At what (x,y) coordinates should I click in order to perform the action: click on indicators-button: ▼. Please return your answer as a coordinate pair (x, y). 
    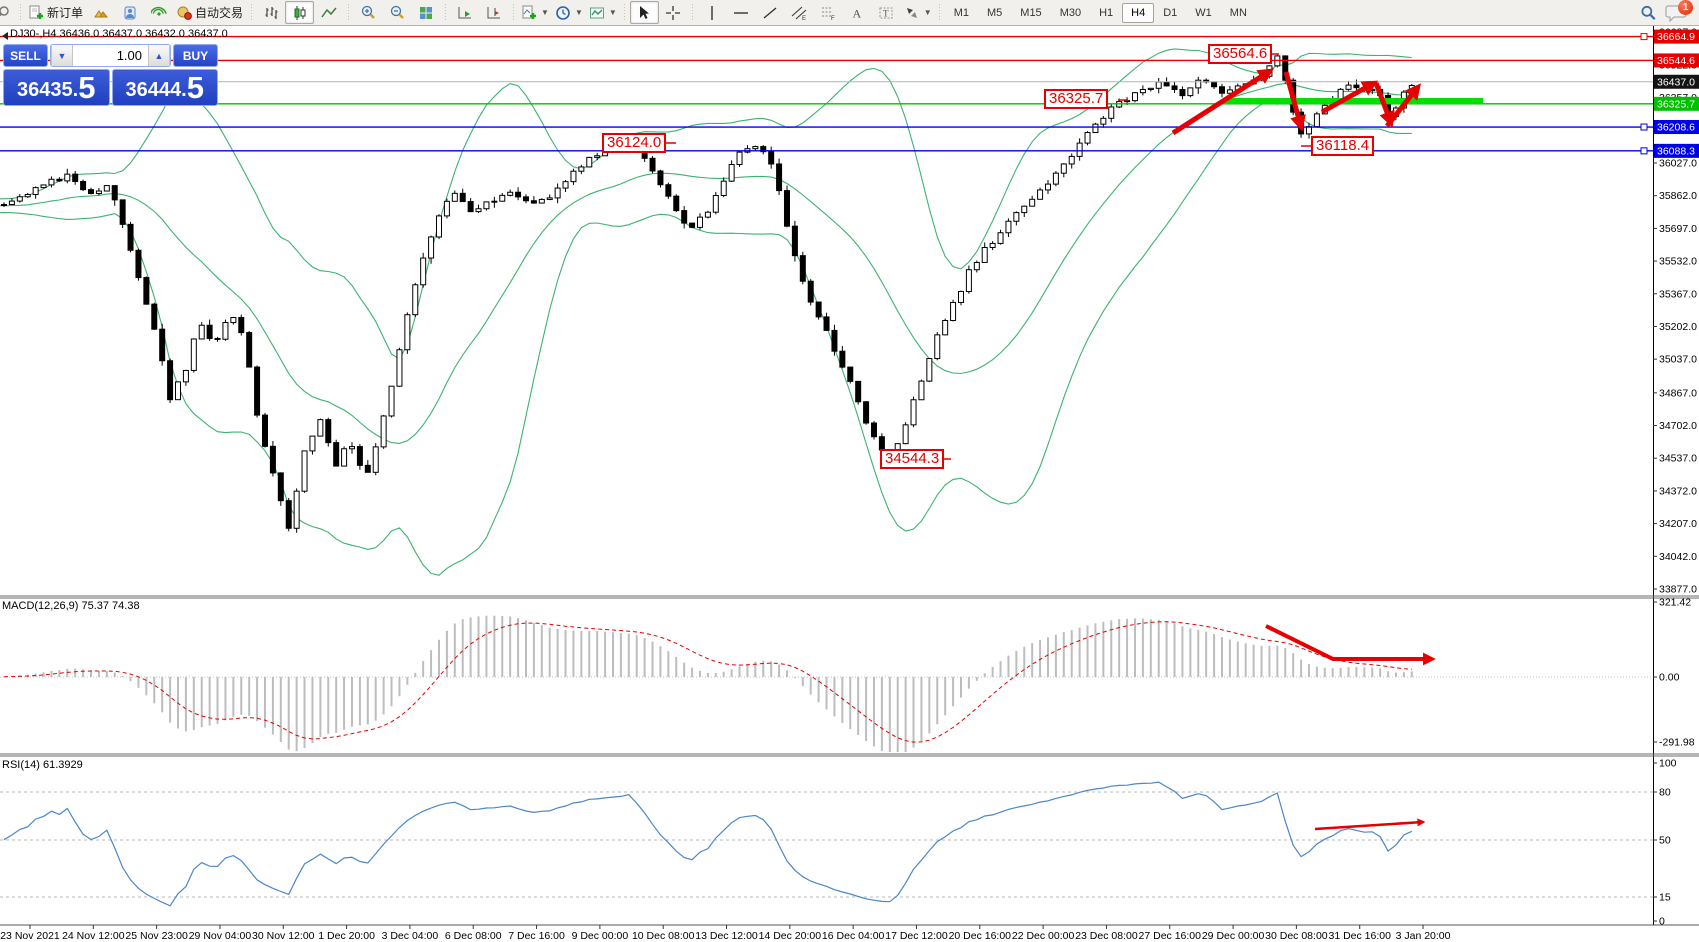
    Looking at the image, I should click on (535, 12).